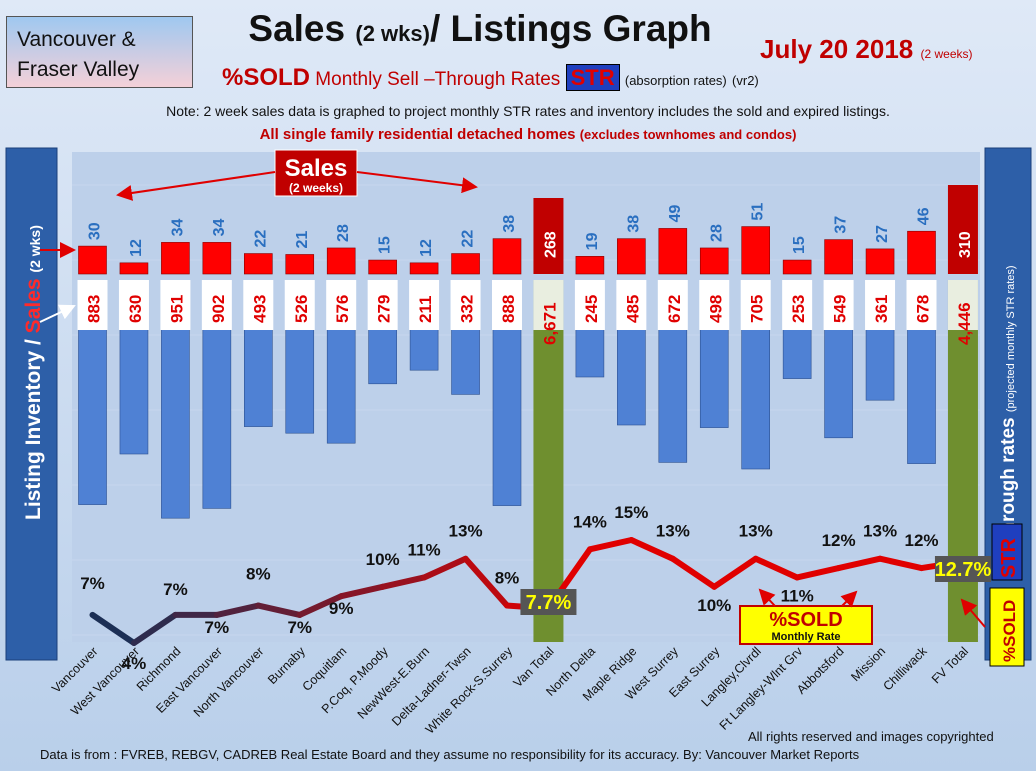  I want to click on inventory-value-label: 526, so click(301, 309).